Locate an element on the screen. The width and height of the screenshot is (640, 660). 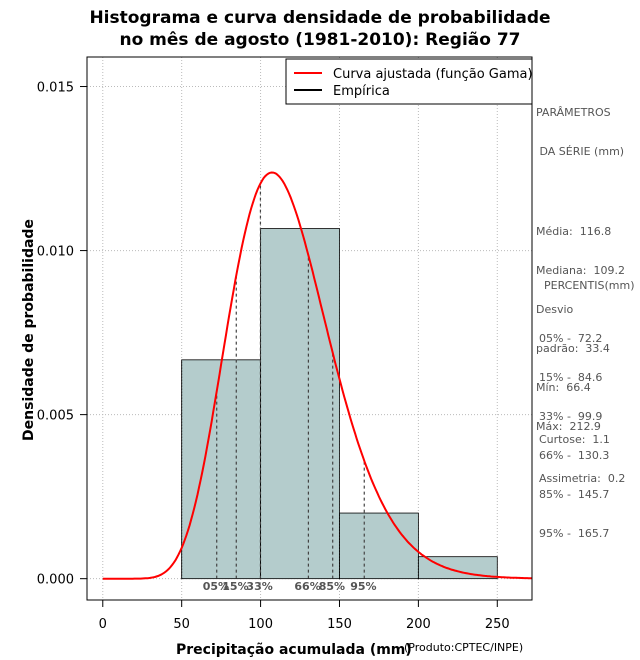
product-credit: (Produto:CPTEC/INPE) is located at coordinates (464, 647).